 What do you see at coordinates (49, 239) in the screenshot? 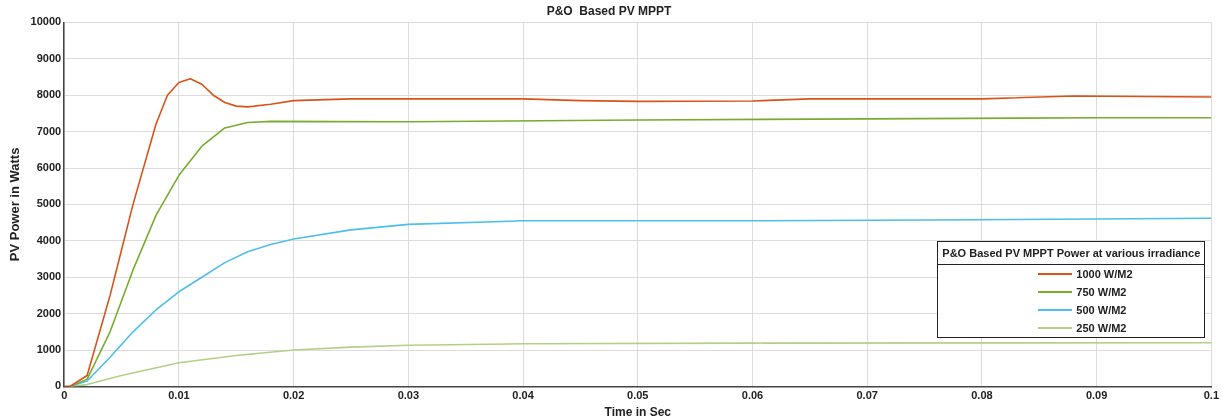
I see `y-tick-label: 4000` at bounding box center [49, 239].